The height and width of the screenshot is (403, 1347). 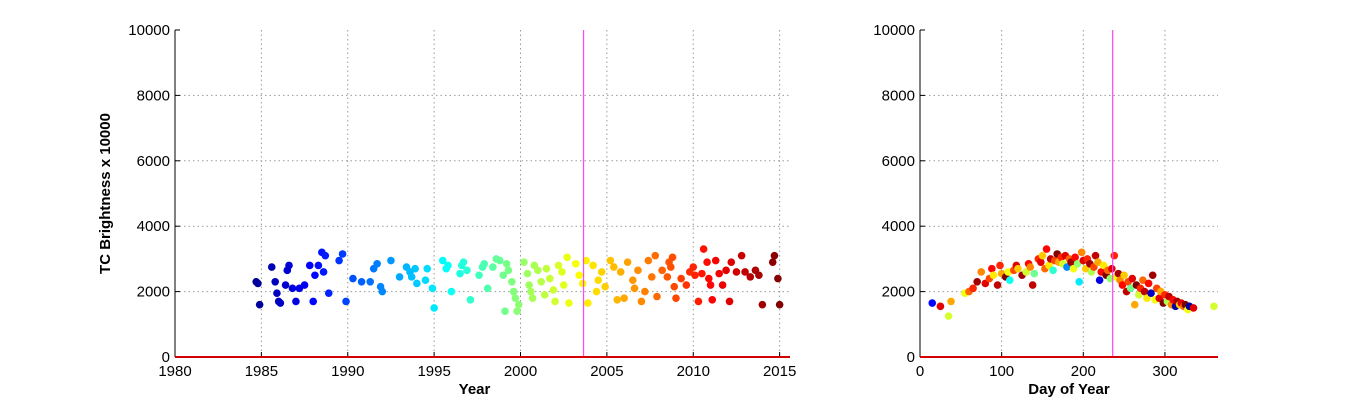 What do you see at coordinates (606, 371) in the screenshot?
I see `x-tick-label: 2005` at bounding box center [606, 371].